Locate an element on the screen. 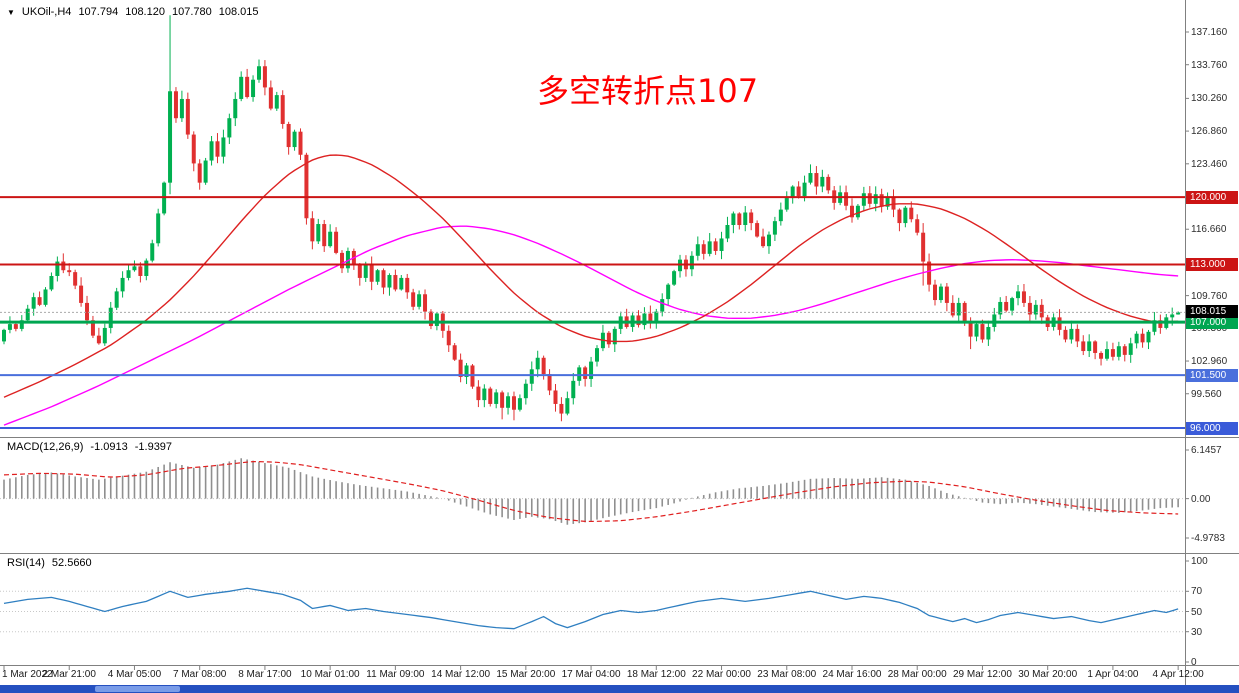  rsi-name: RSI(14) is located at coordinates (26, 563).